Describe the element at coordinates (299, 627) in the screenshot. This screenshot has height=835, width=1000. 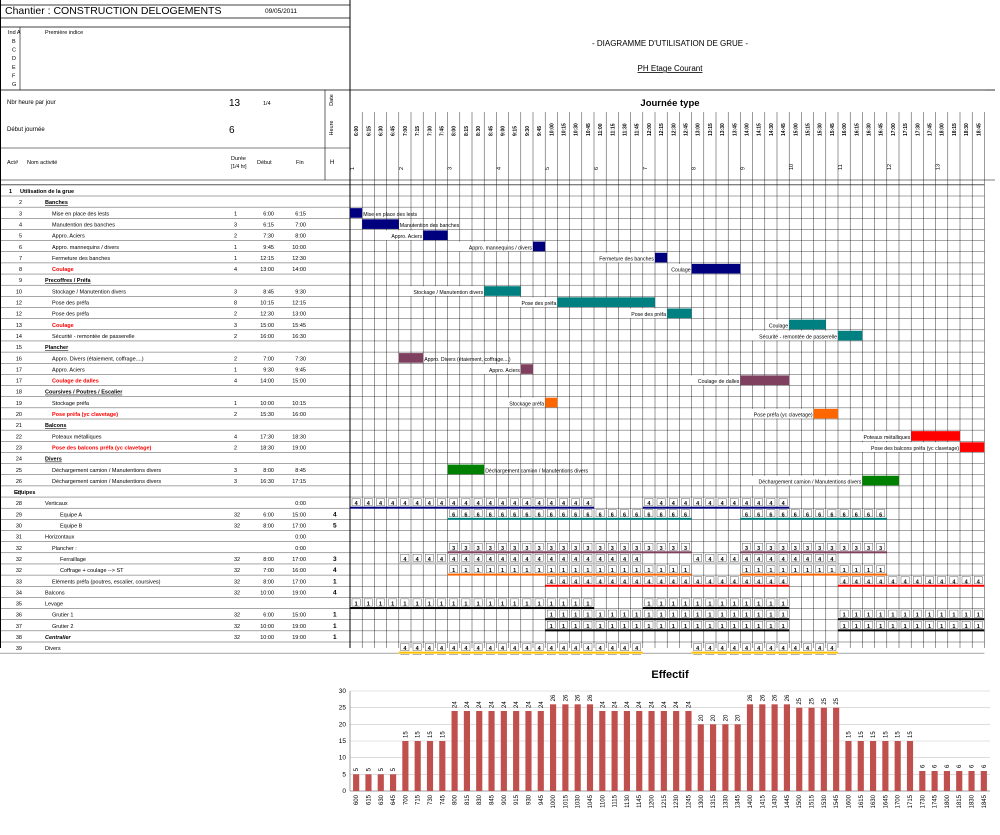
I see `activity-fin: 19:00` at that location.